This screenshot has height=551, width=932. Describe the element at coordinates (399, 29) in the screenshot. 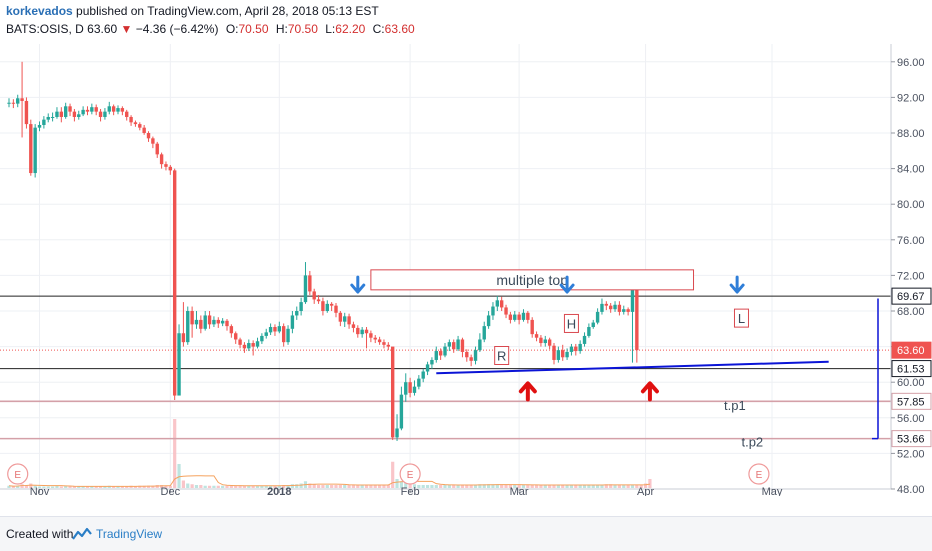

I see `close-value: 63.60` at that location.